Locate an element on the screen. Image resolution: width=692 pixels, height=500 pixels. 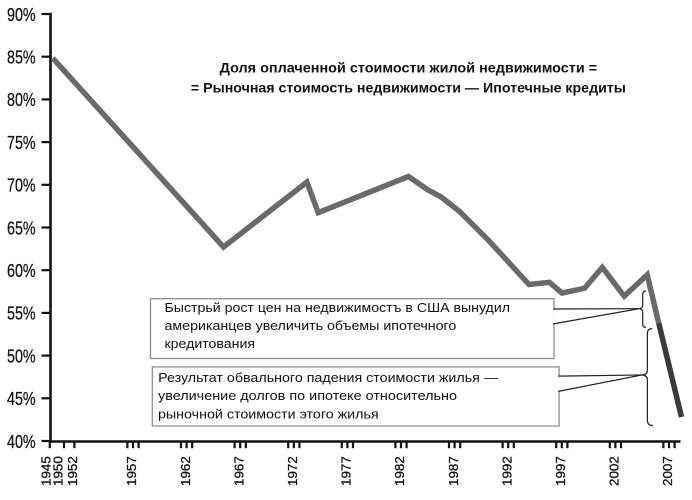
svg-text: 1950 is located at coordinates (58, 471).